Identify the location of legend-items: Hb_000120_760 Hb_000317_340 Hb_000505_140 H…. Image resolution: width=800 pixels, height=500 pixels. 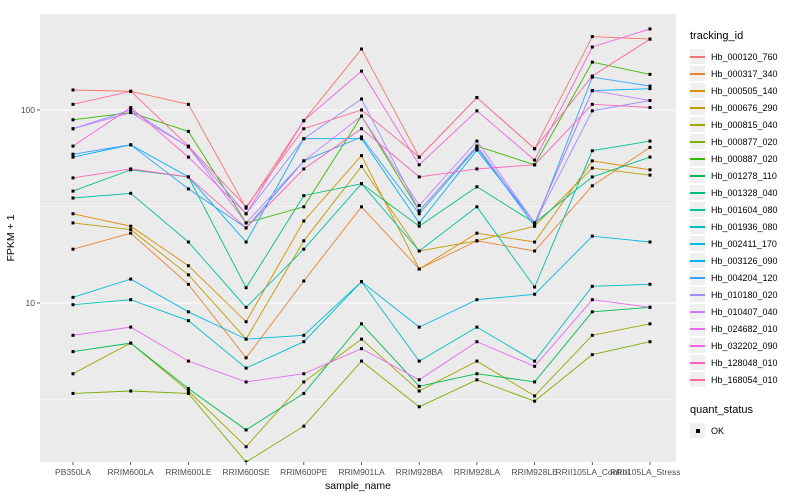
(741, 218).